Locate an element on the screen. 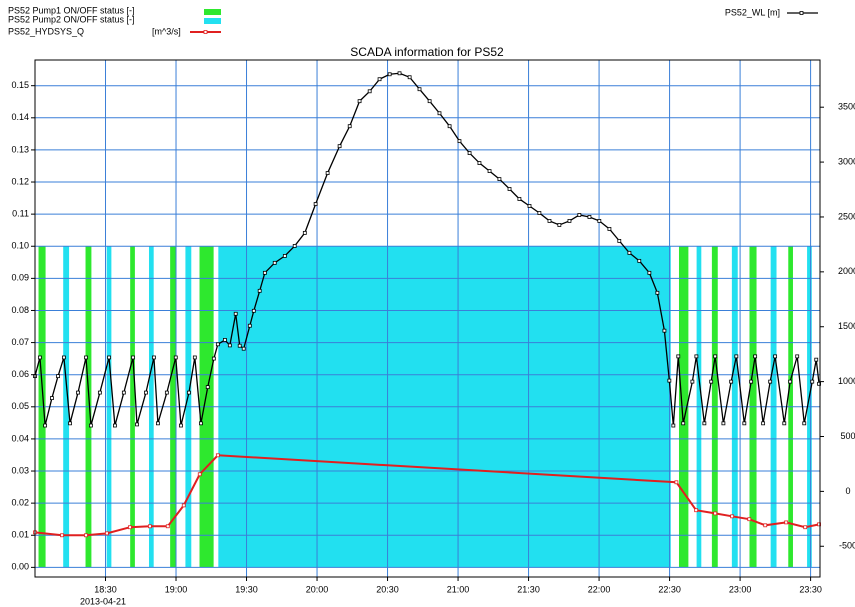  x-tick-label: 19:30 is located at coordinates (246, 589).